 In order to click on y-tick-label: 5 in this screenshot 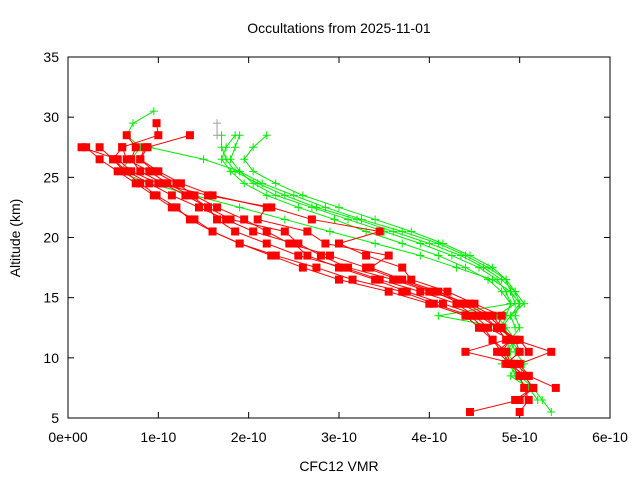, I will do `click(55, 418)`.